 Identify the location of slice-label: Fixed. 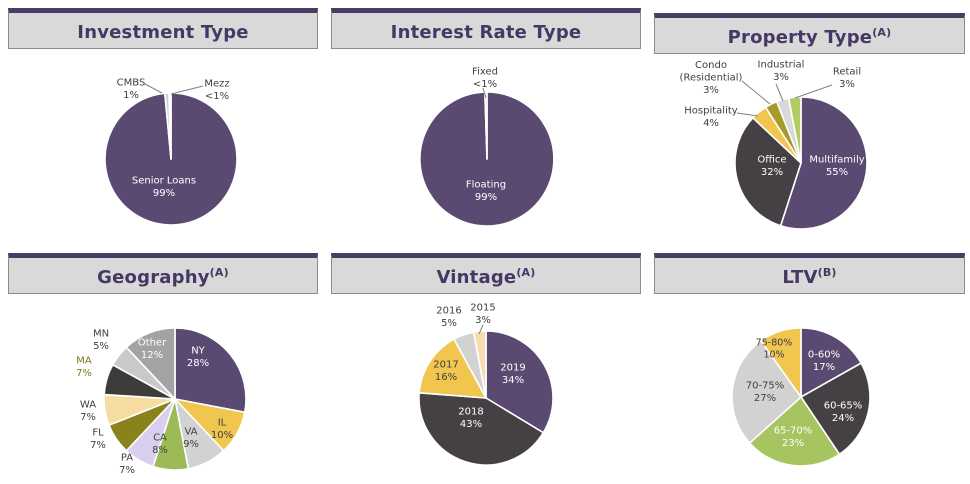
(485, 71).